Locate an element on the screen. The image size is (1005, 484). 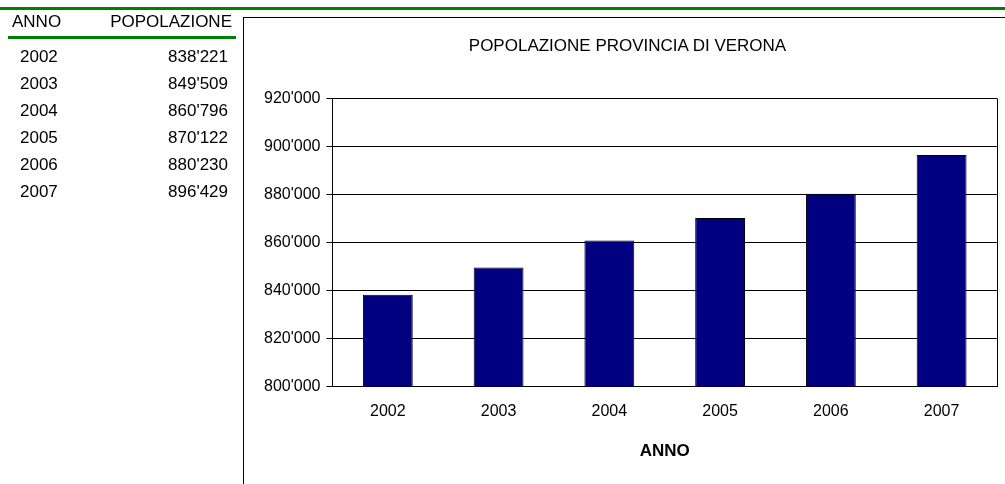
x-tick-label: 2002 is located at coordinates (388, 411).